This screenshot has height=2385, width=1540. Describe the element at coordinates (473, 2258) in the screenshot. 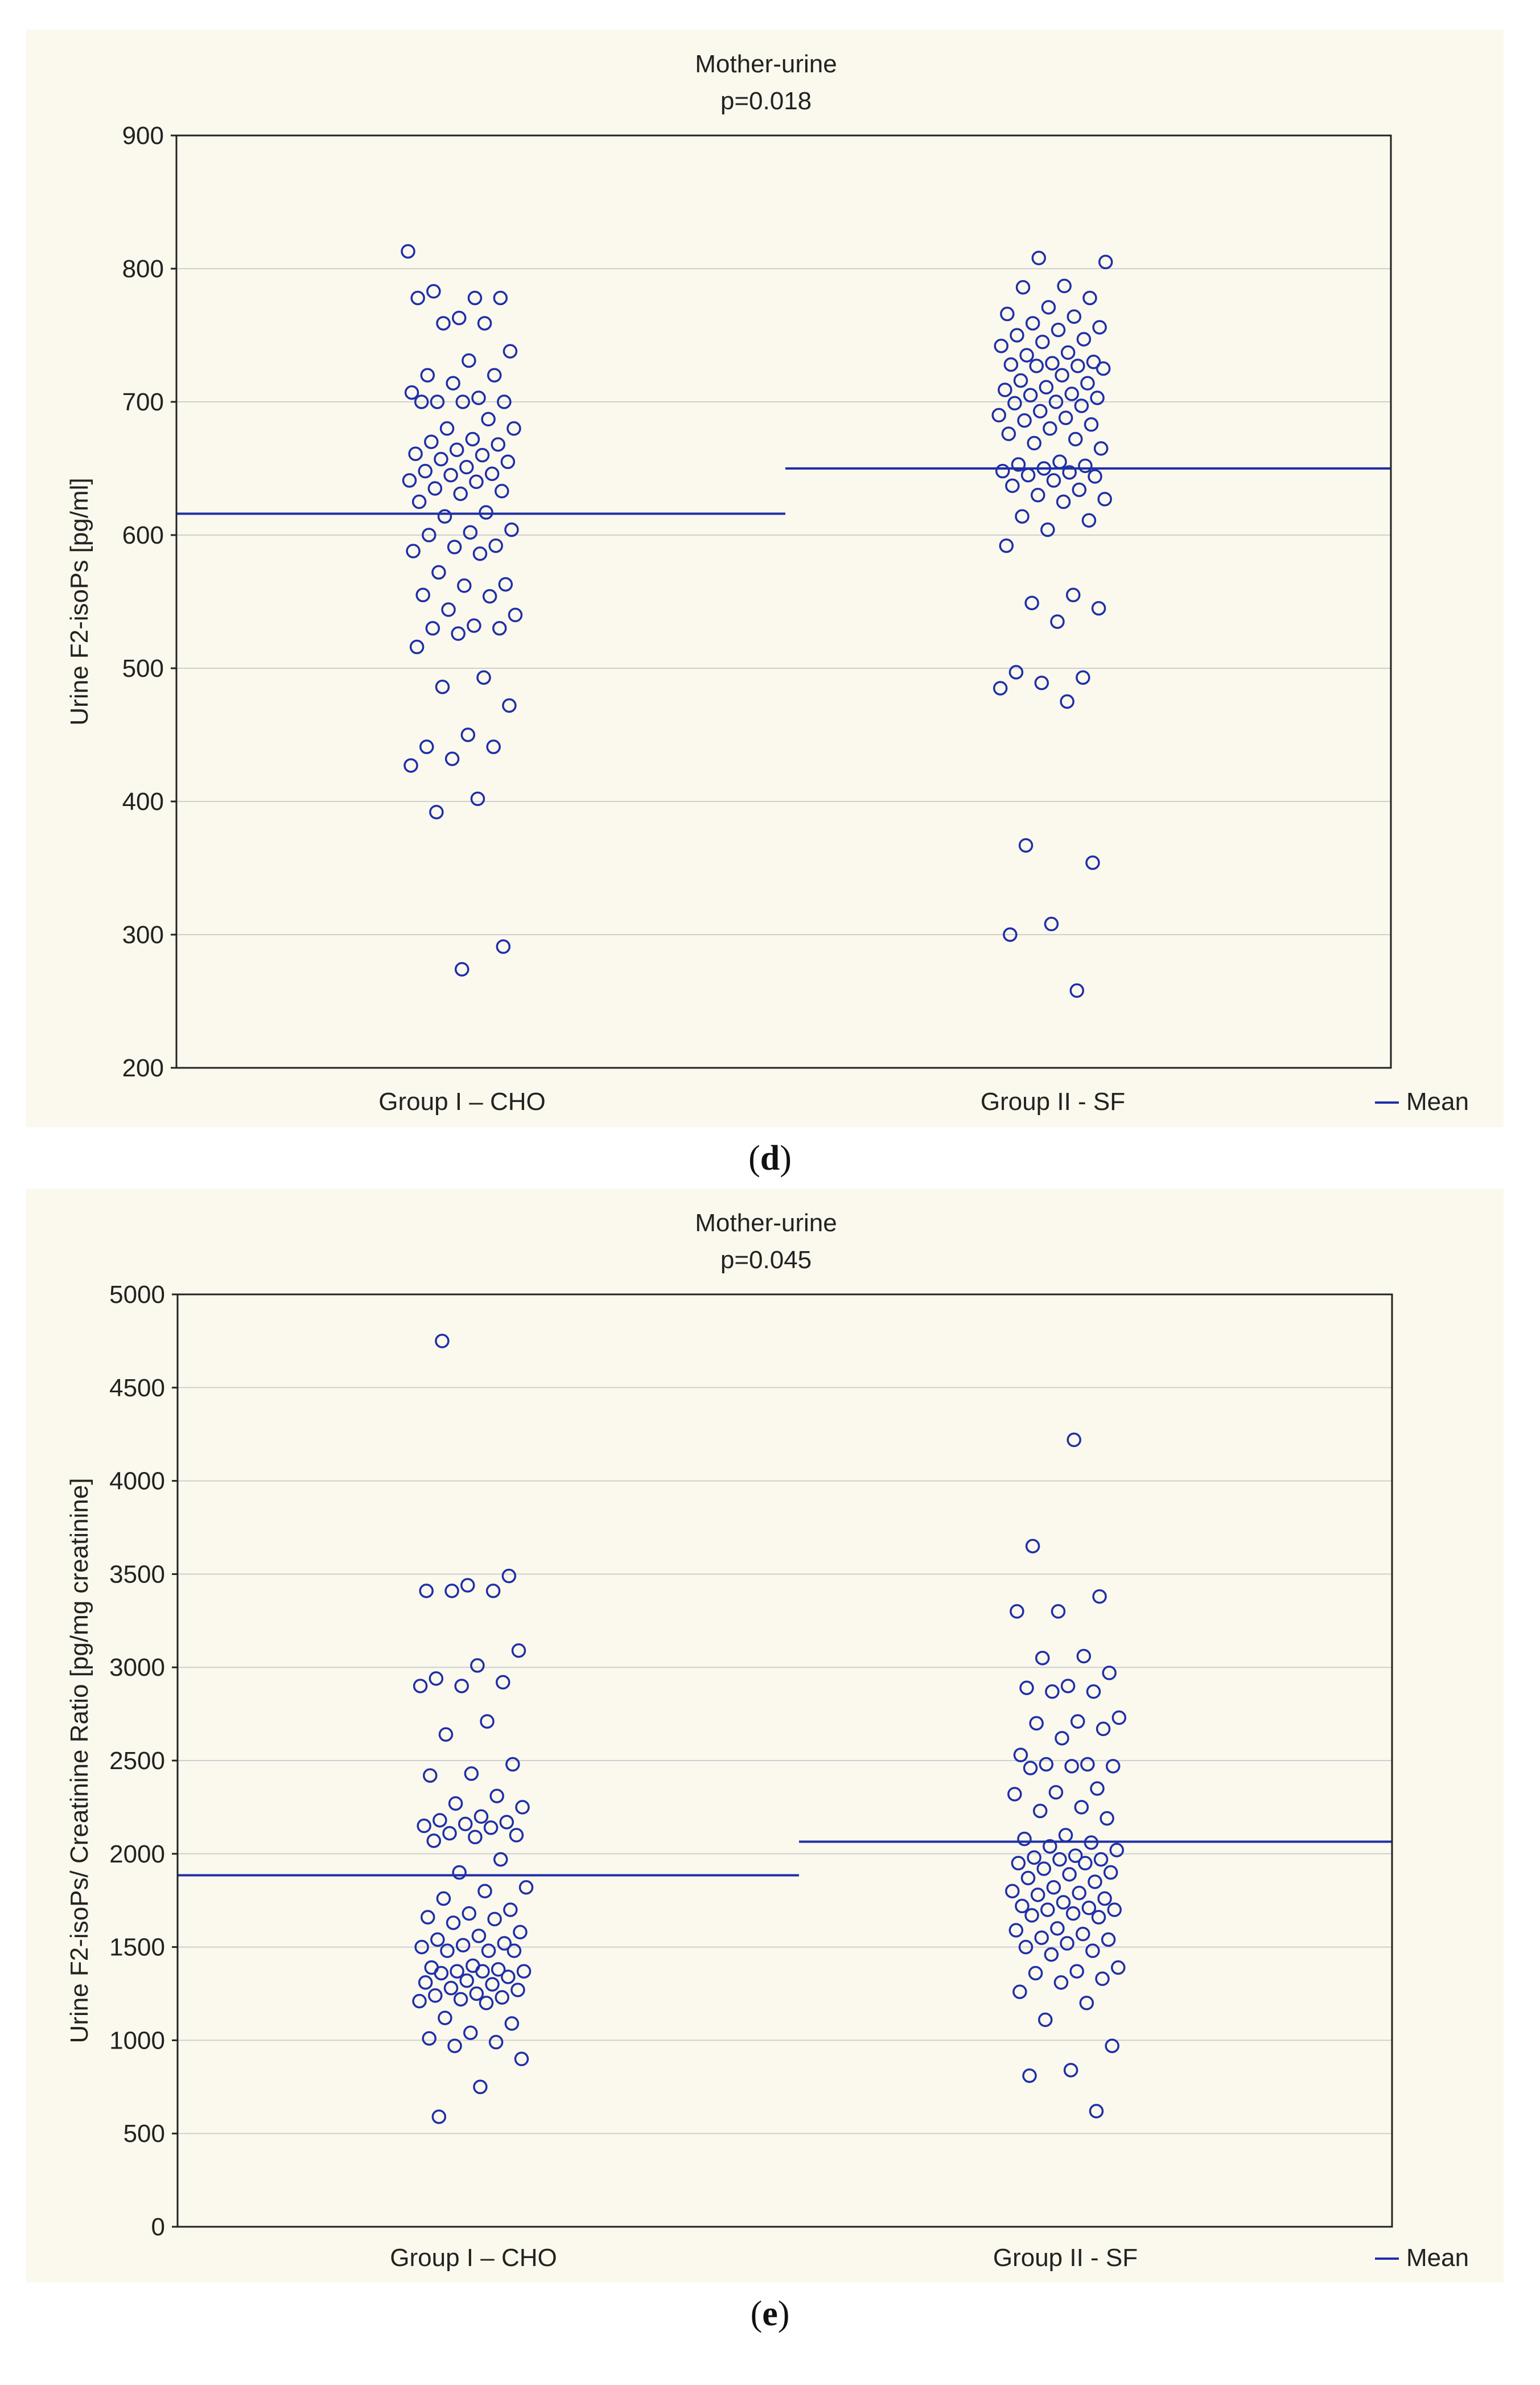

I see `chart-e-x-tick-group1: Group I – CHO` at that location.